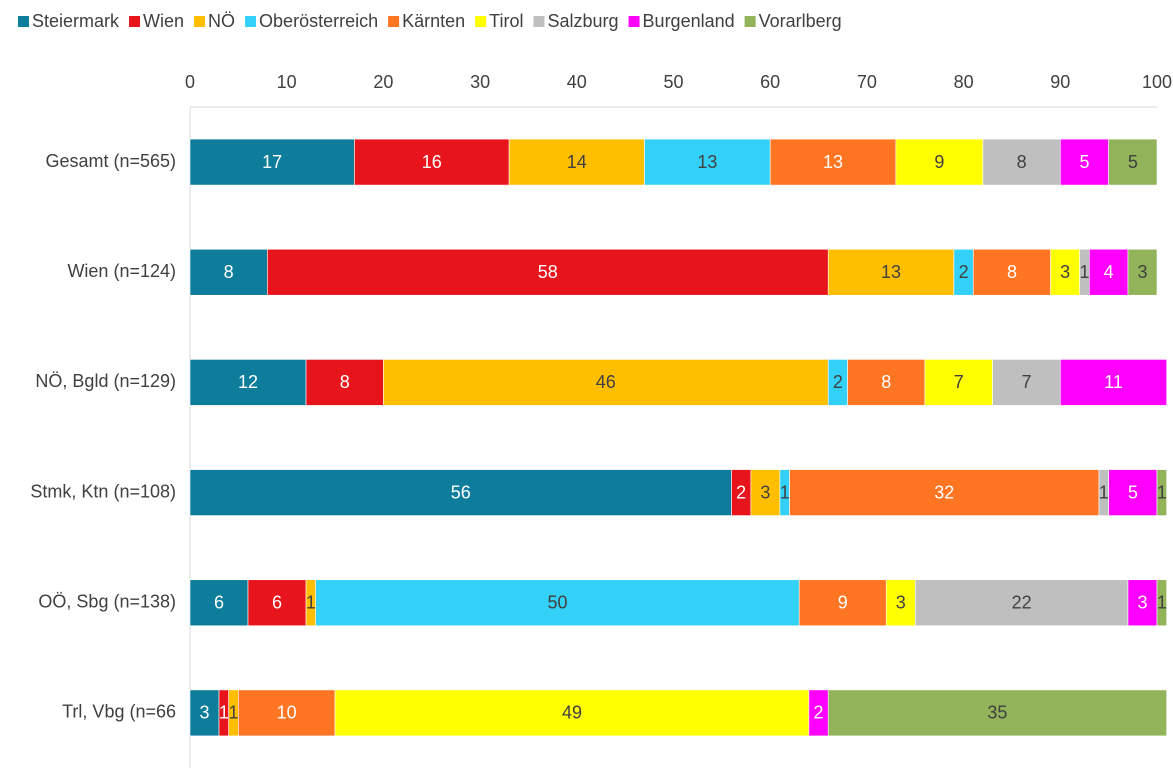  What do you see at coordinates (219, 603) in the screenshot?
I see `data-label: 6` at bounding box center [219, 603].